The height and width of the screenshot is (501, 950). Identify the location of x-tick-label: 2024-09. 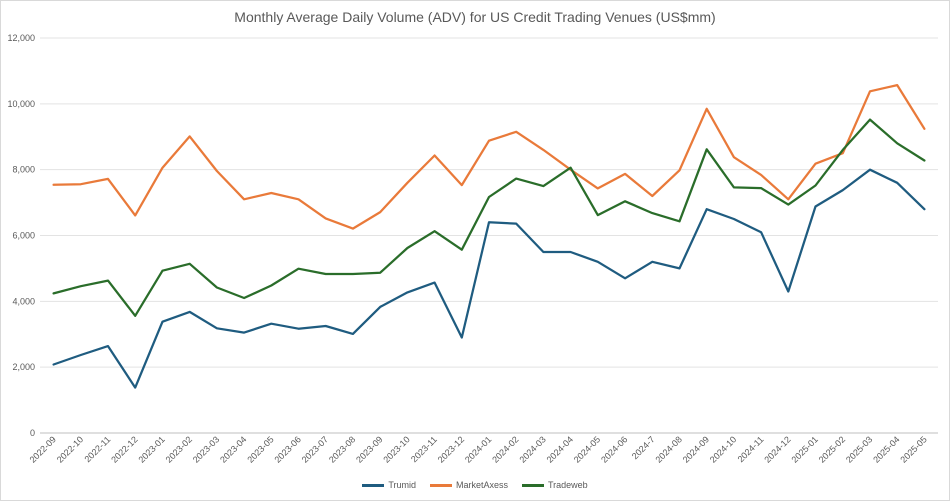
(696, 449).